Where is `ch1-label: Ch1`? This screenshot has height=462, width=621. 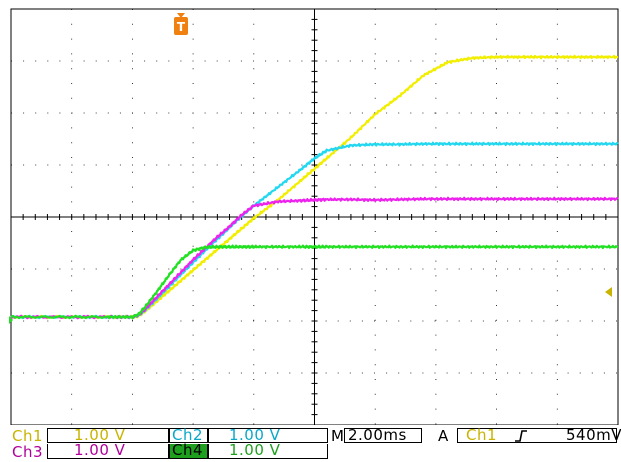 ch1-label: Ch1 is located at coordinates (28, 436).